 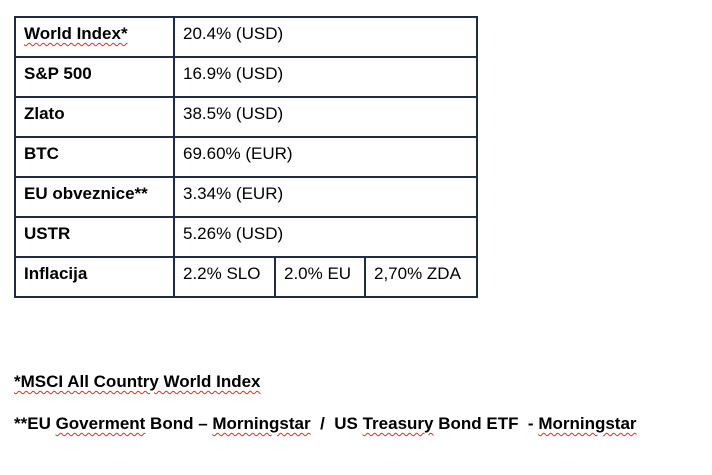 I want to click on row-value: 20.4% (USD), so click(x=325, y=37).